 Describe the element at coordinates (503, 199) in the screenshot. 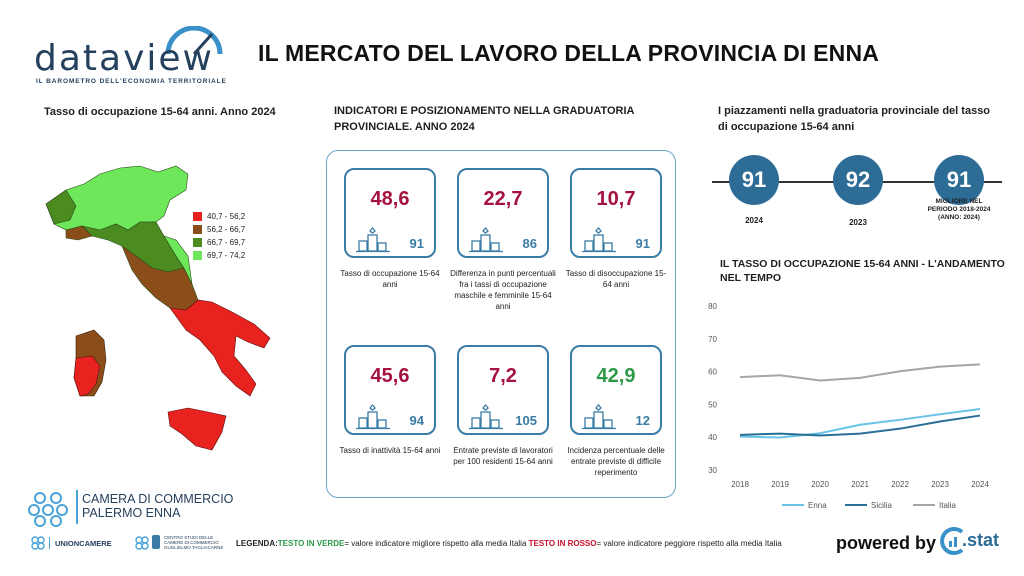

I see `indicator-value: 22,7` at that location.